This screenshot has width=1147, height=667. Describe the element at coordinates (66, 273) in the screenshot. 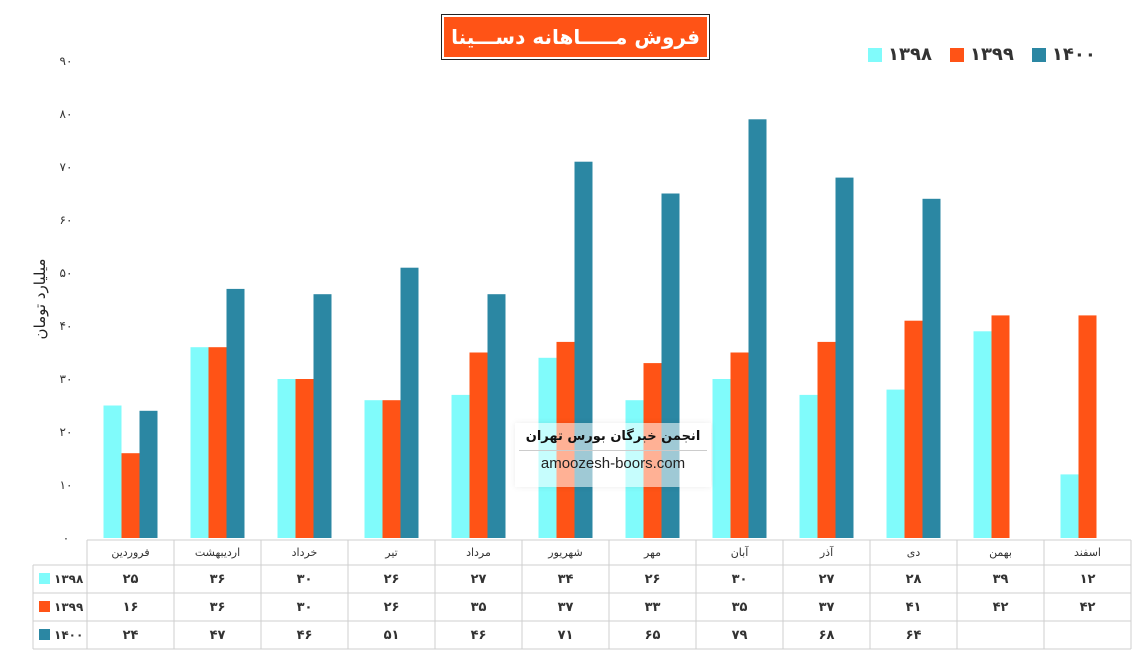

I see `y-tick-label: ۵۰` at that location.